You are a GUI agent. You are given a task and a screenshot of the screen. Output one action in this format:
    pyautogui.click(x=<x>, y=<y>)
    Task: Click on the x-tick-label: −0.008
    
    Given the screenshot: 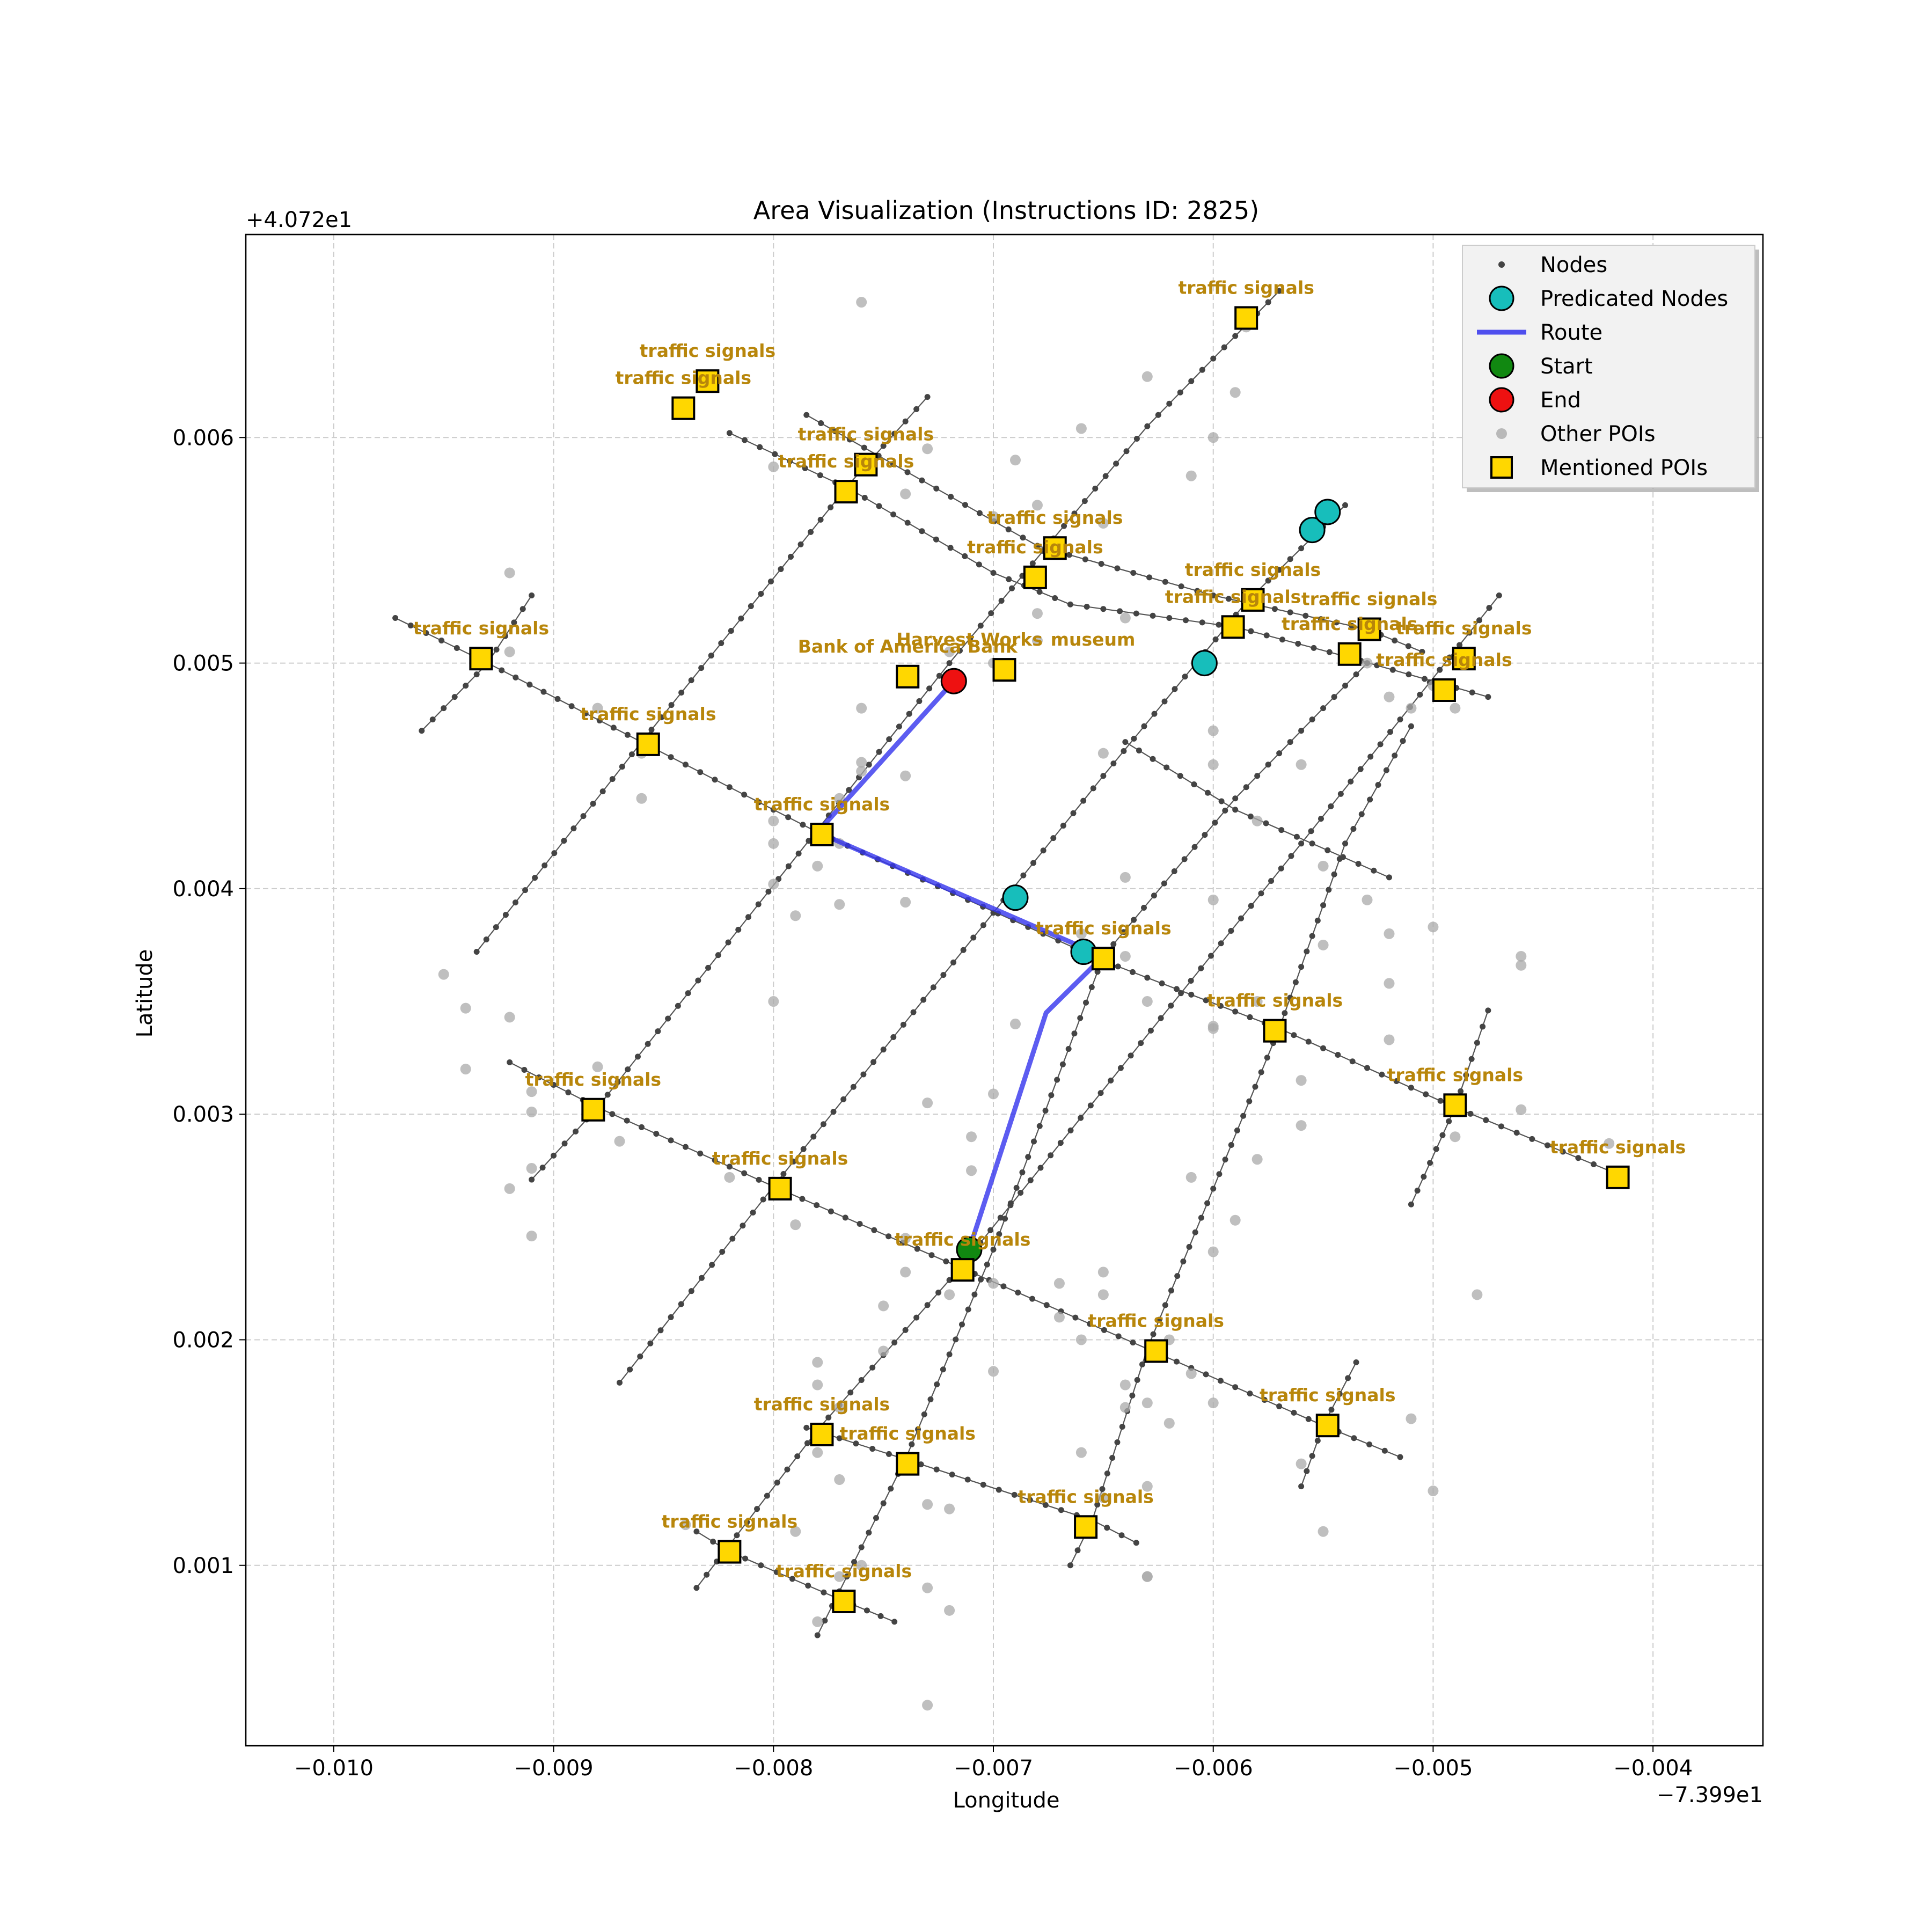 What is the action you would take?
    pyautogui.click(x=773, y=1768)
    